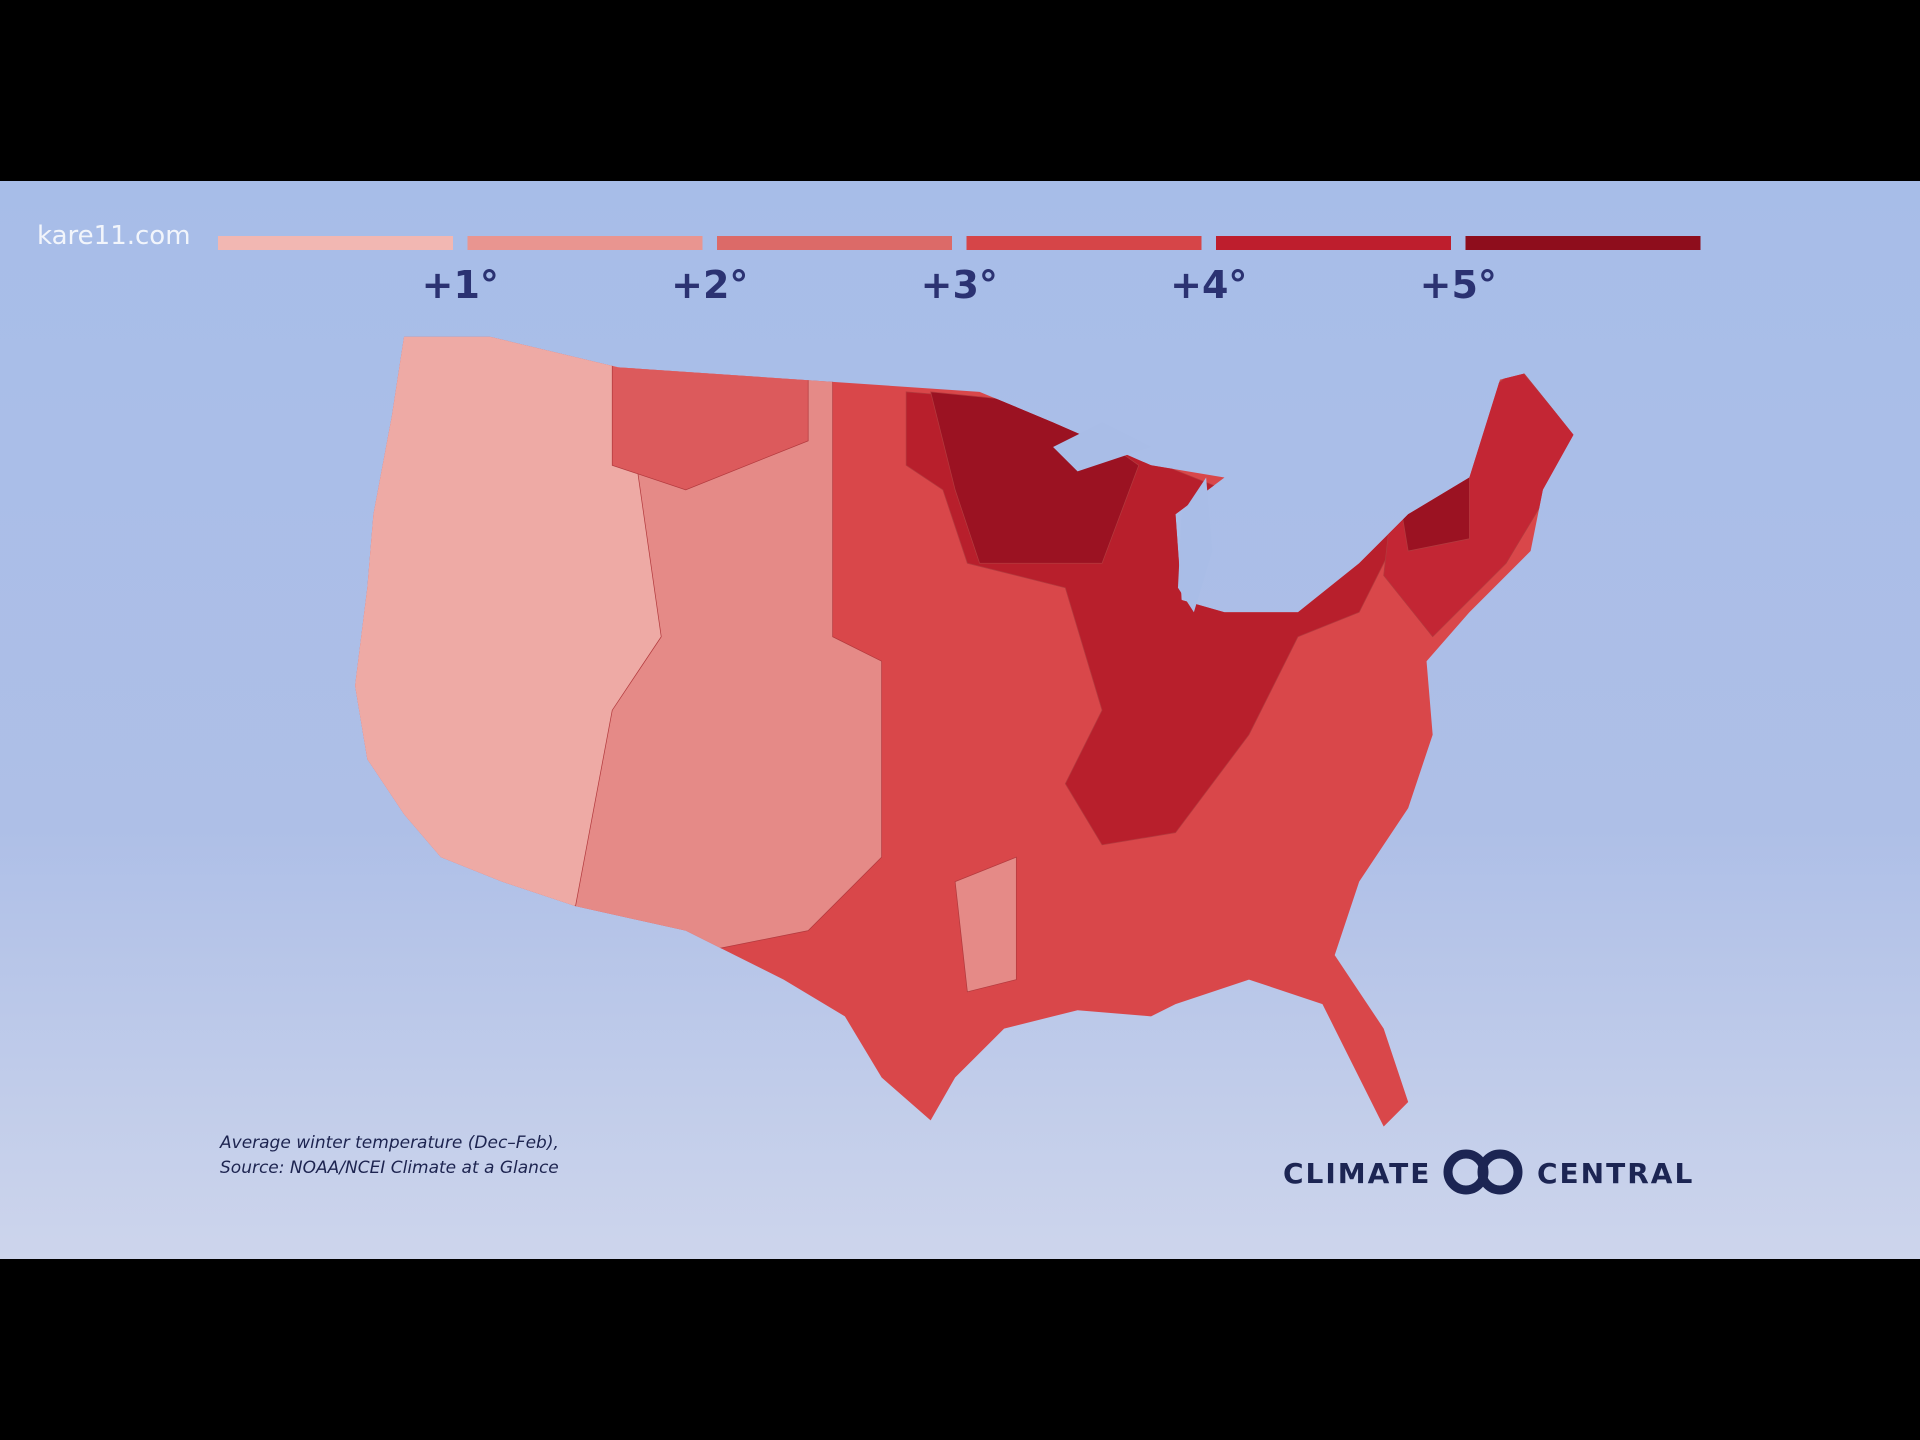 The image size is (1920, 1440). I want to click on logo-text: CENTRAL, so click(1615, 1173).